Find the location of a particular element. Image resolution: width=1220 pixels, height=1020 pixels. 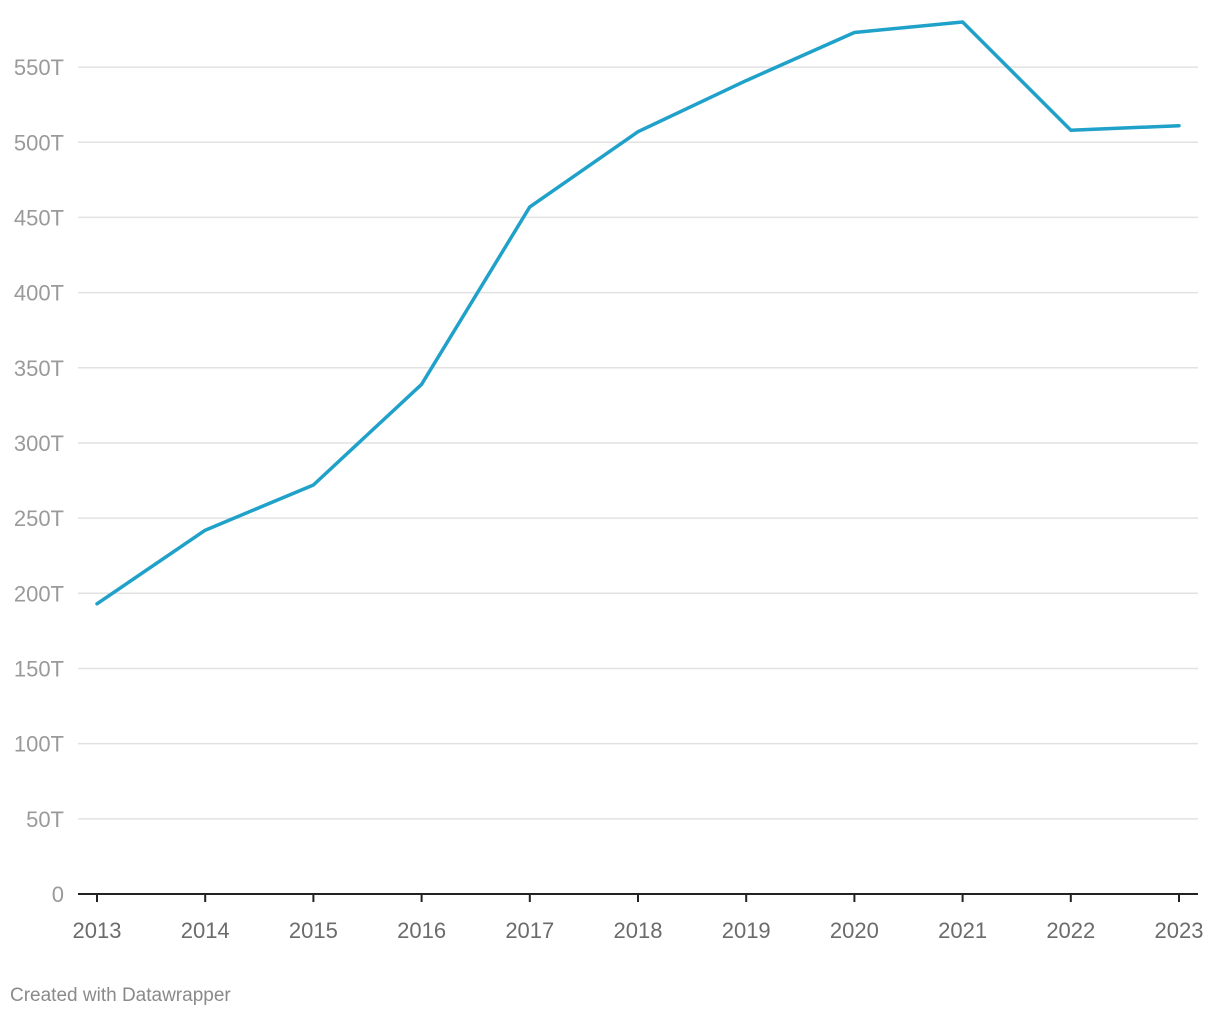

y-tick-label: 0 is located at coordinates (58, 894).